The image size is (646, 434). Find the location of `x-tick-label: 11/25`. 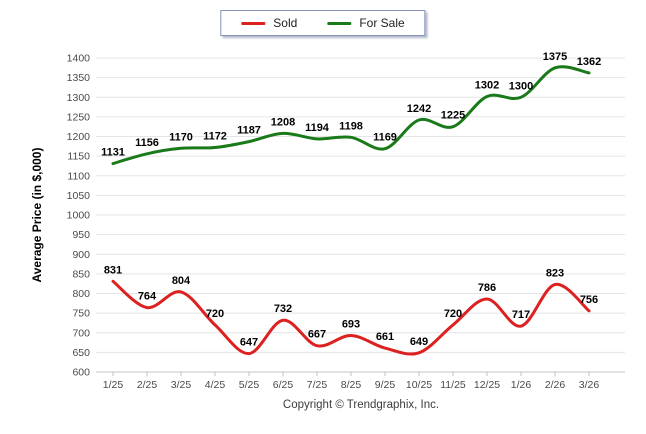

x-tick-label: 11/25 is located at coordinates (453, 385).